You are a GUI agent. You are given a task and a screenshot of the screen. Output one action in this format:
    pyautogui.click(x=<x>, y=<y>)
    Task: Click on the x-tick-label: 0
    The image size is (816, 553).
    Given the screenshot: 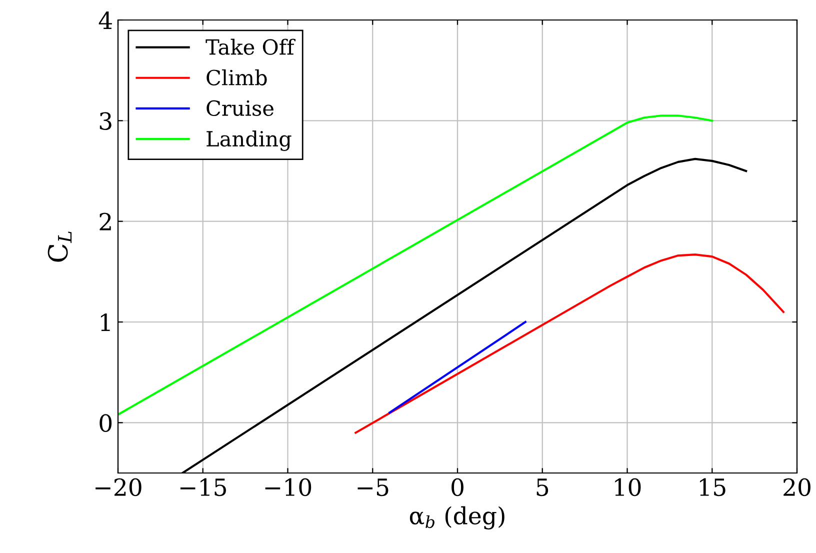 What is the action you would take?
    pyautogui.click(x=458, y=487)
    